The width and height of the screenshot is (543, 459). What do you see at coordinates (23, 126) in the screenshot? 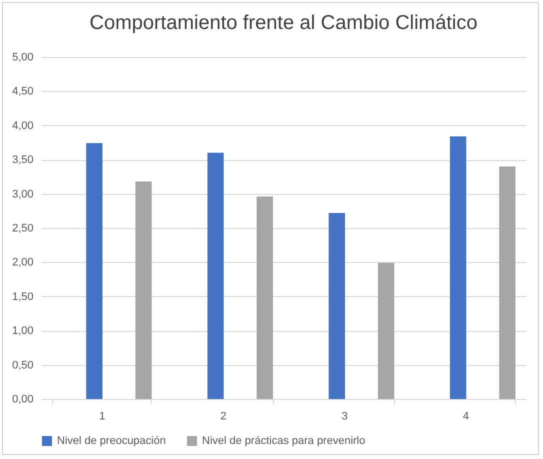
I see `y-tick-label: 4,00` at bounding box center [23, 126].